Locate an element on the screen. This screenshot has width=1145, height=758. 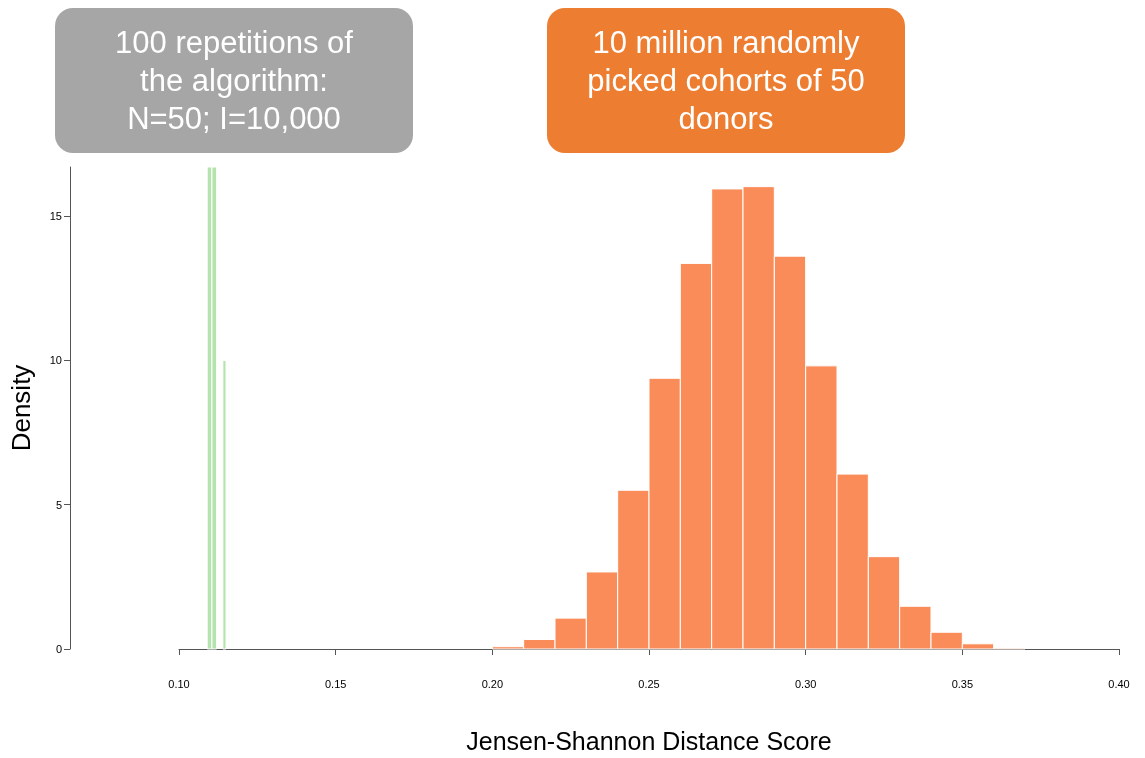
y-tick-label: 0 is located at coordinates (58, 649).